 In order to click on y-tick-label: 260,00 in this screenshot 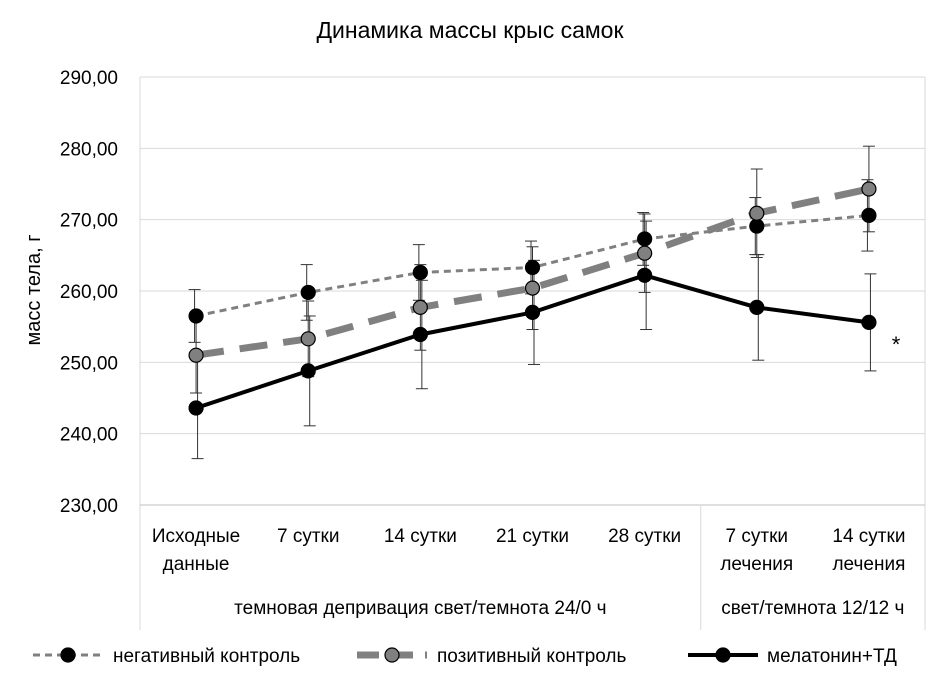, I will do `click(89, 292)`.